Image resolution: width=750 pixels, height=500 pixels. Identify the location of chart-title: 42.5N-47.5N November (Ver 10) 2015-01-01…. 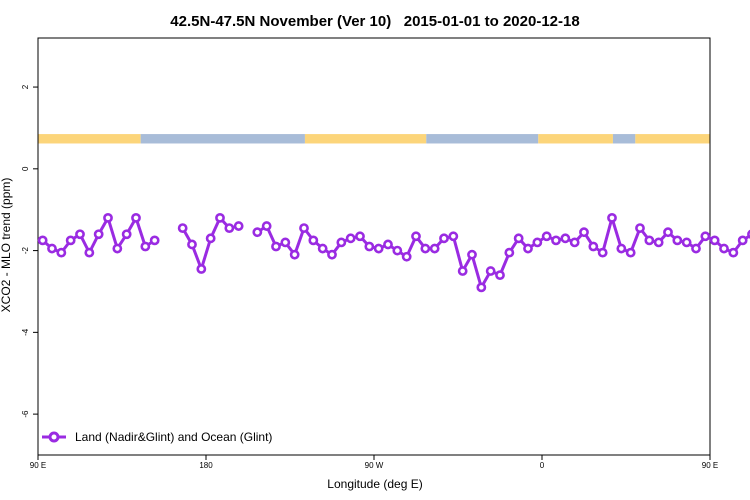
(374, 21).